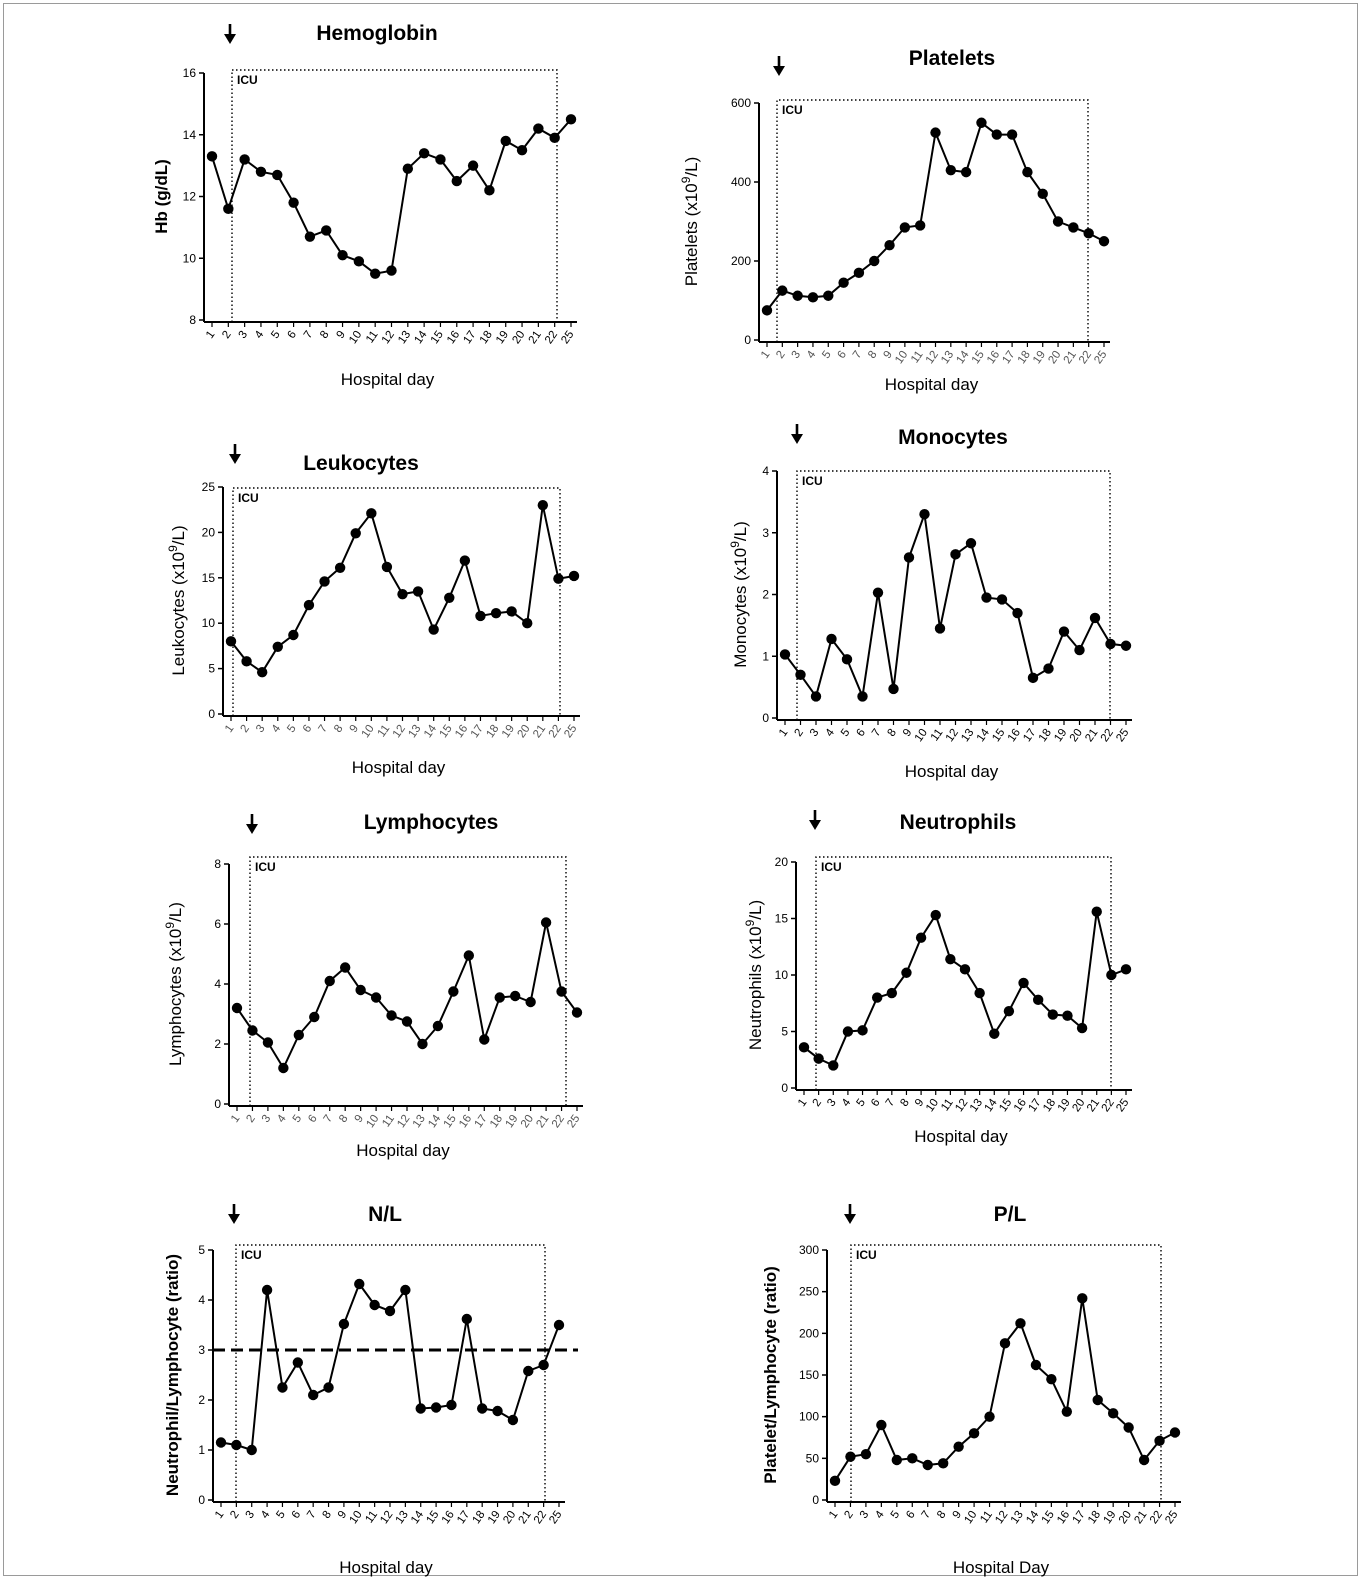  I want to click on y-axis-title-part: /L), so click(178, 535).